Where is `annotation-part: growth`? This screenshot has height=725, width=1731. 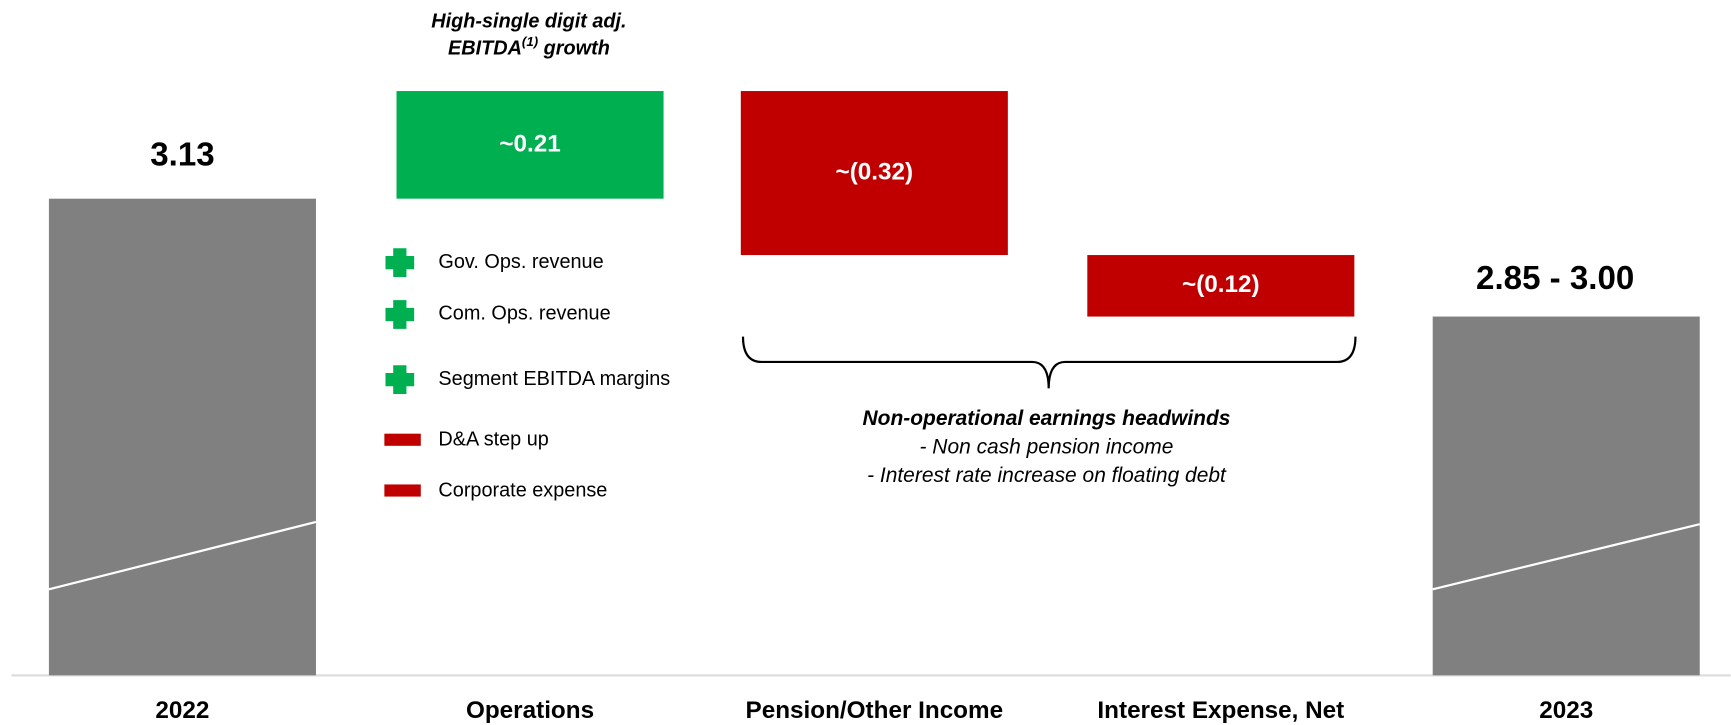 annotation-part: growth is located at coordinates (574, 49).